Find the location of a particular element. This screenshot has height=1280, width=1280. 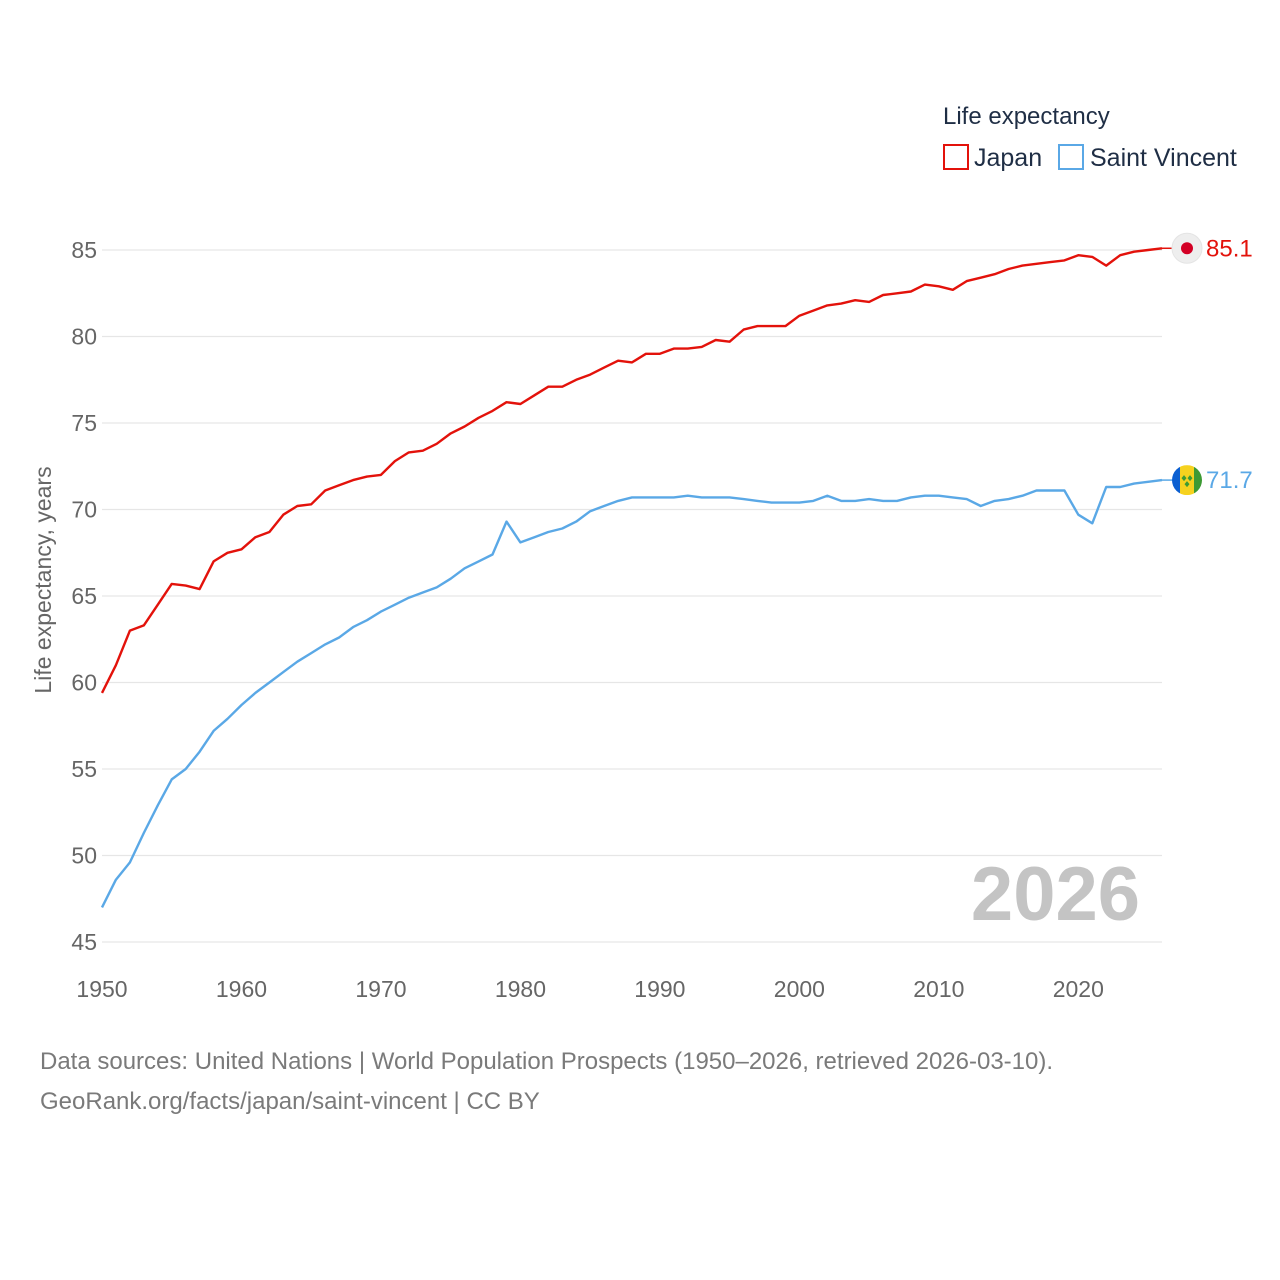

y-tick-label: 80 is located at coordinates (84, 337).